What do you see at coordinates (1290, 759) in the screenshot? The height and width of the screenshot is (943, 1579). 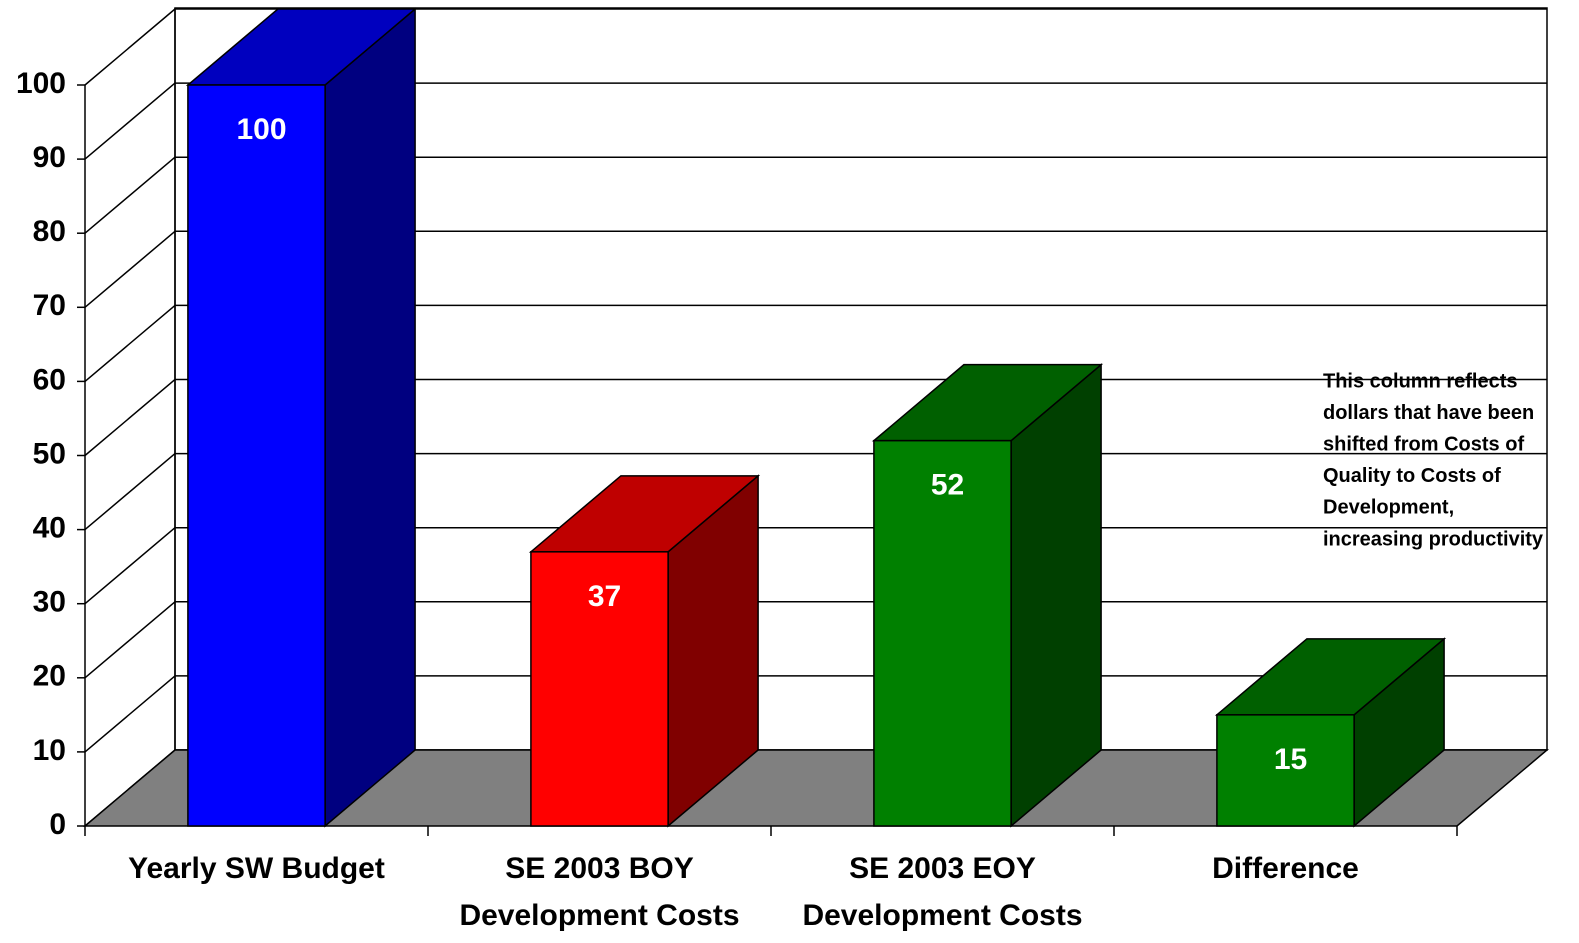 I see `value-label: 15` at bounding box center [1290, 759].